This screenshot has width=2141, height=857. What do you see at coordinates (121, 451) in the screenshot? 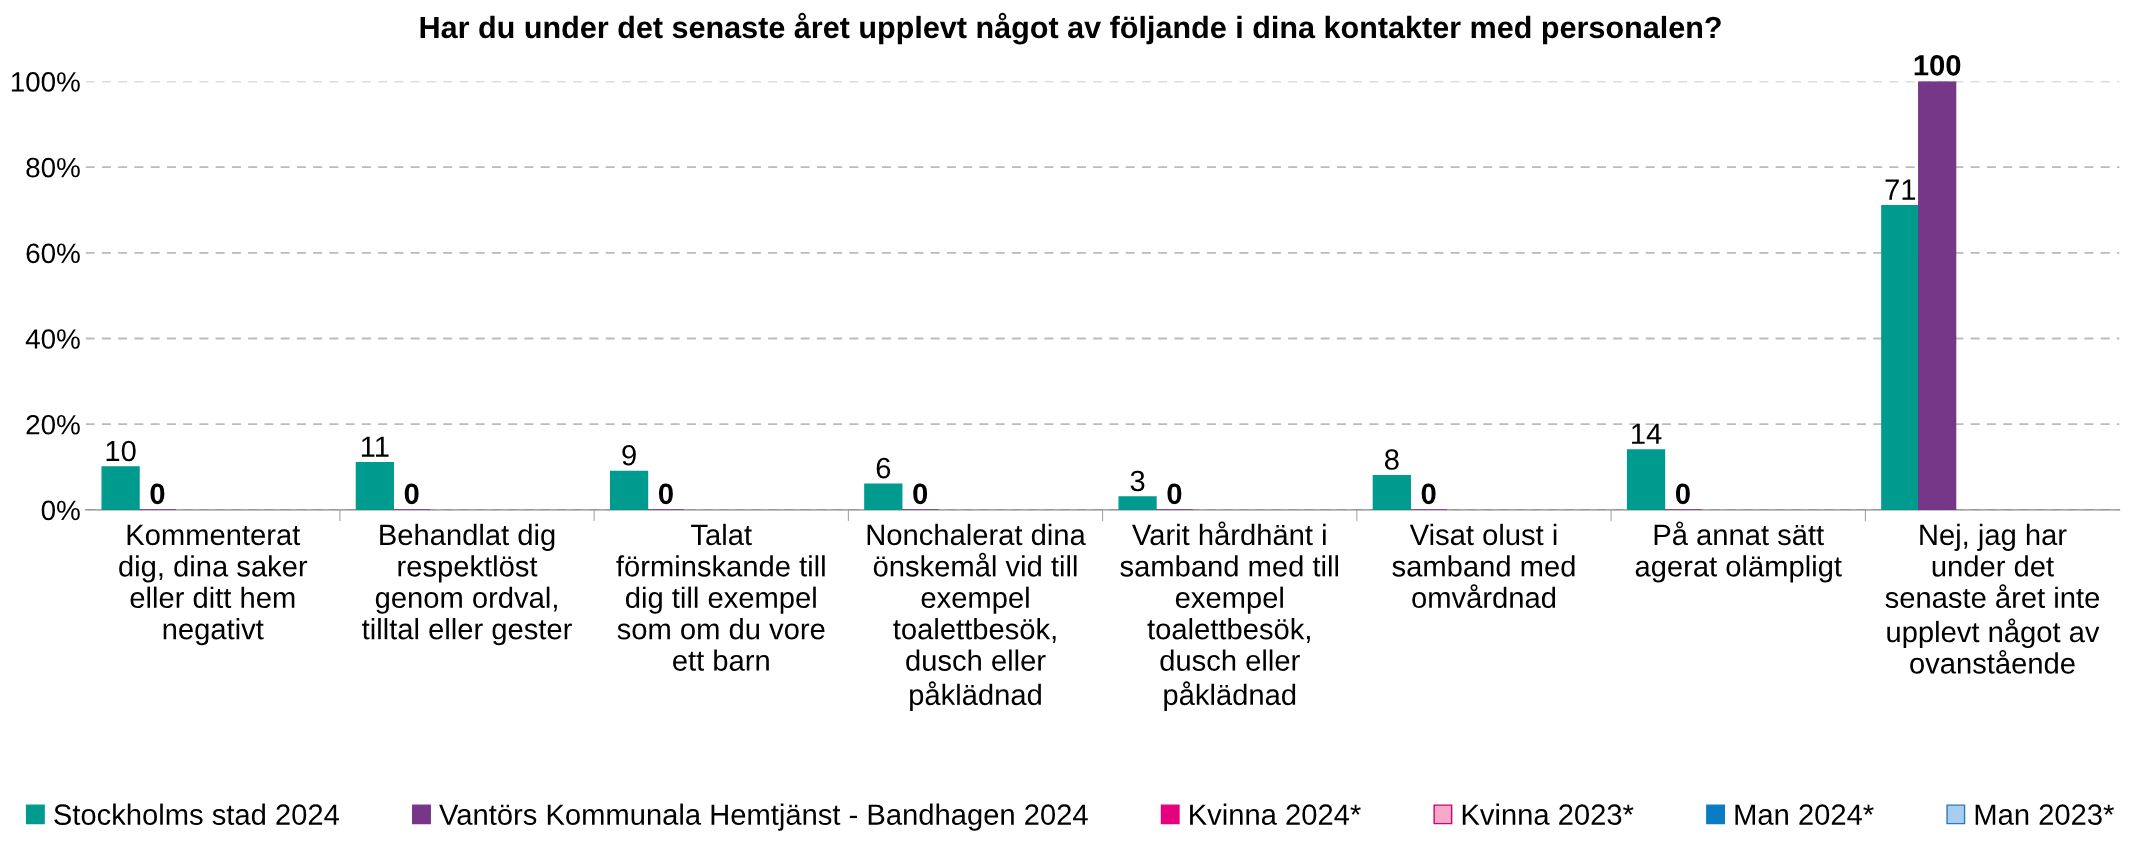
I see `data-label: 10` at bounding box center [121, 451].